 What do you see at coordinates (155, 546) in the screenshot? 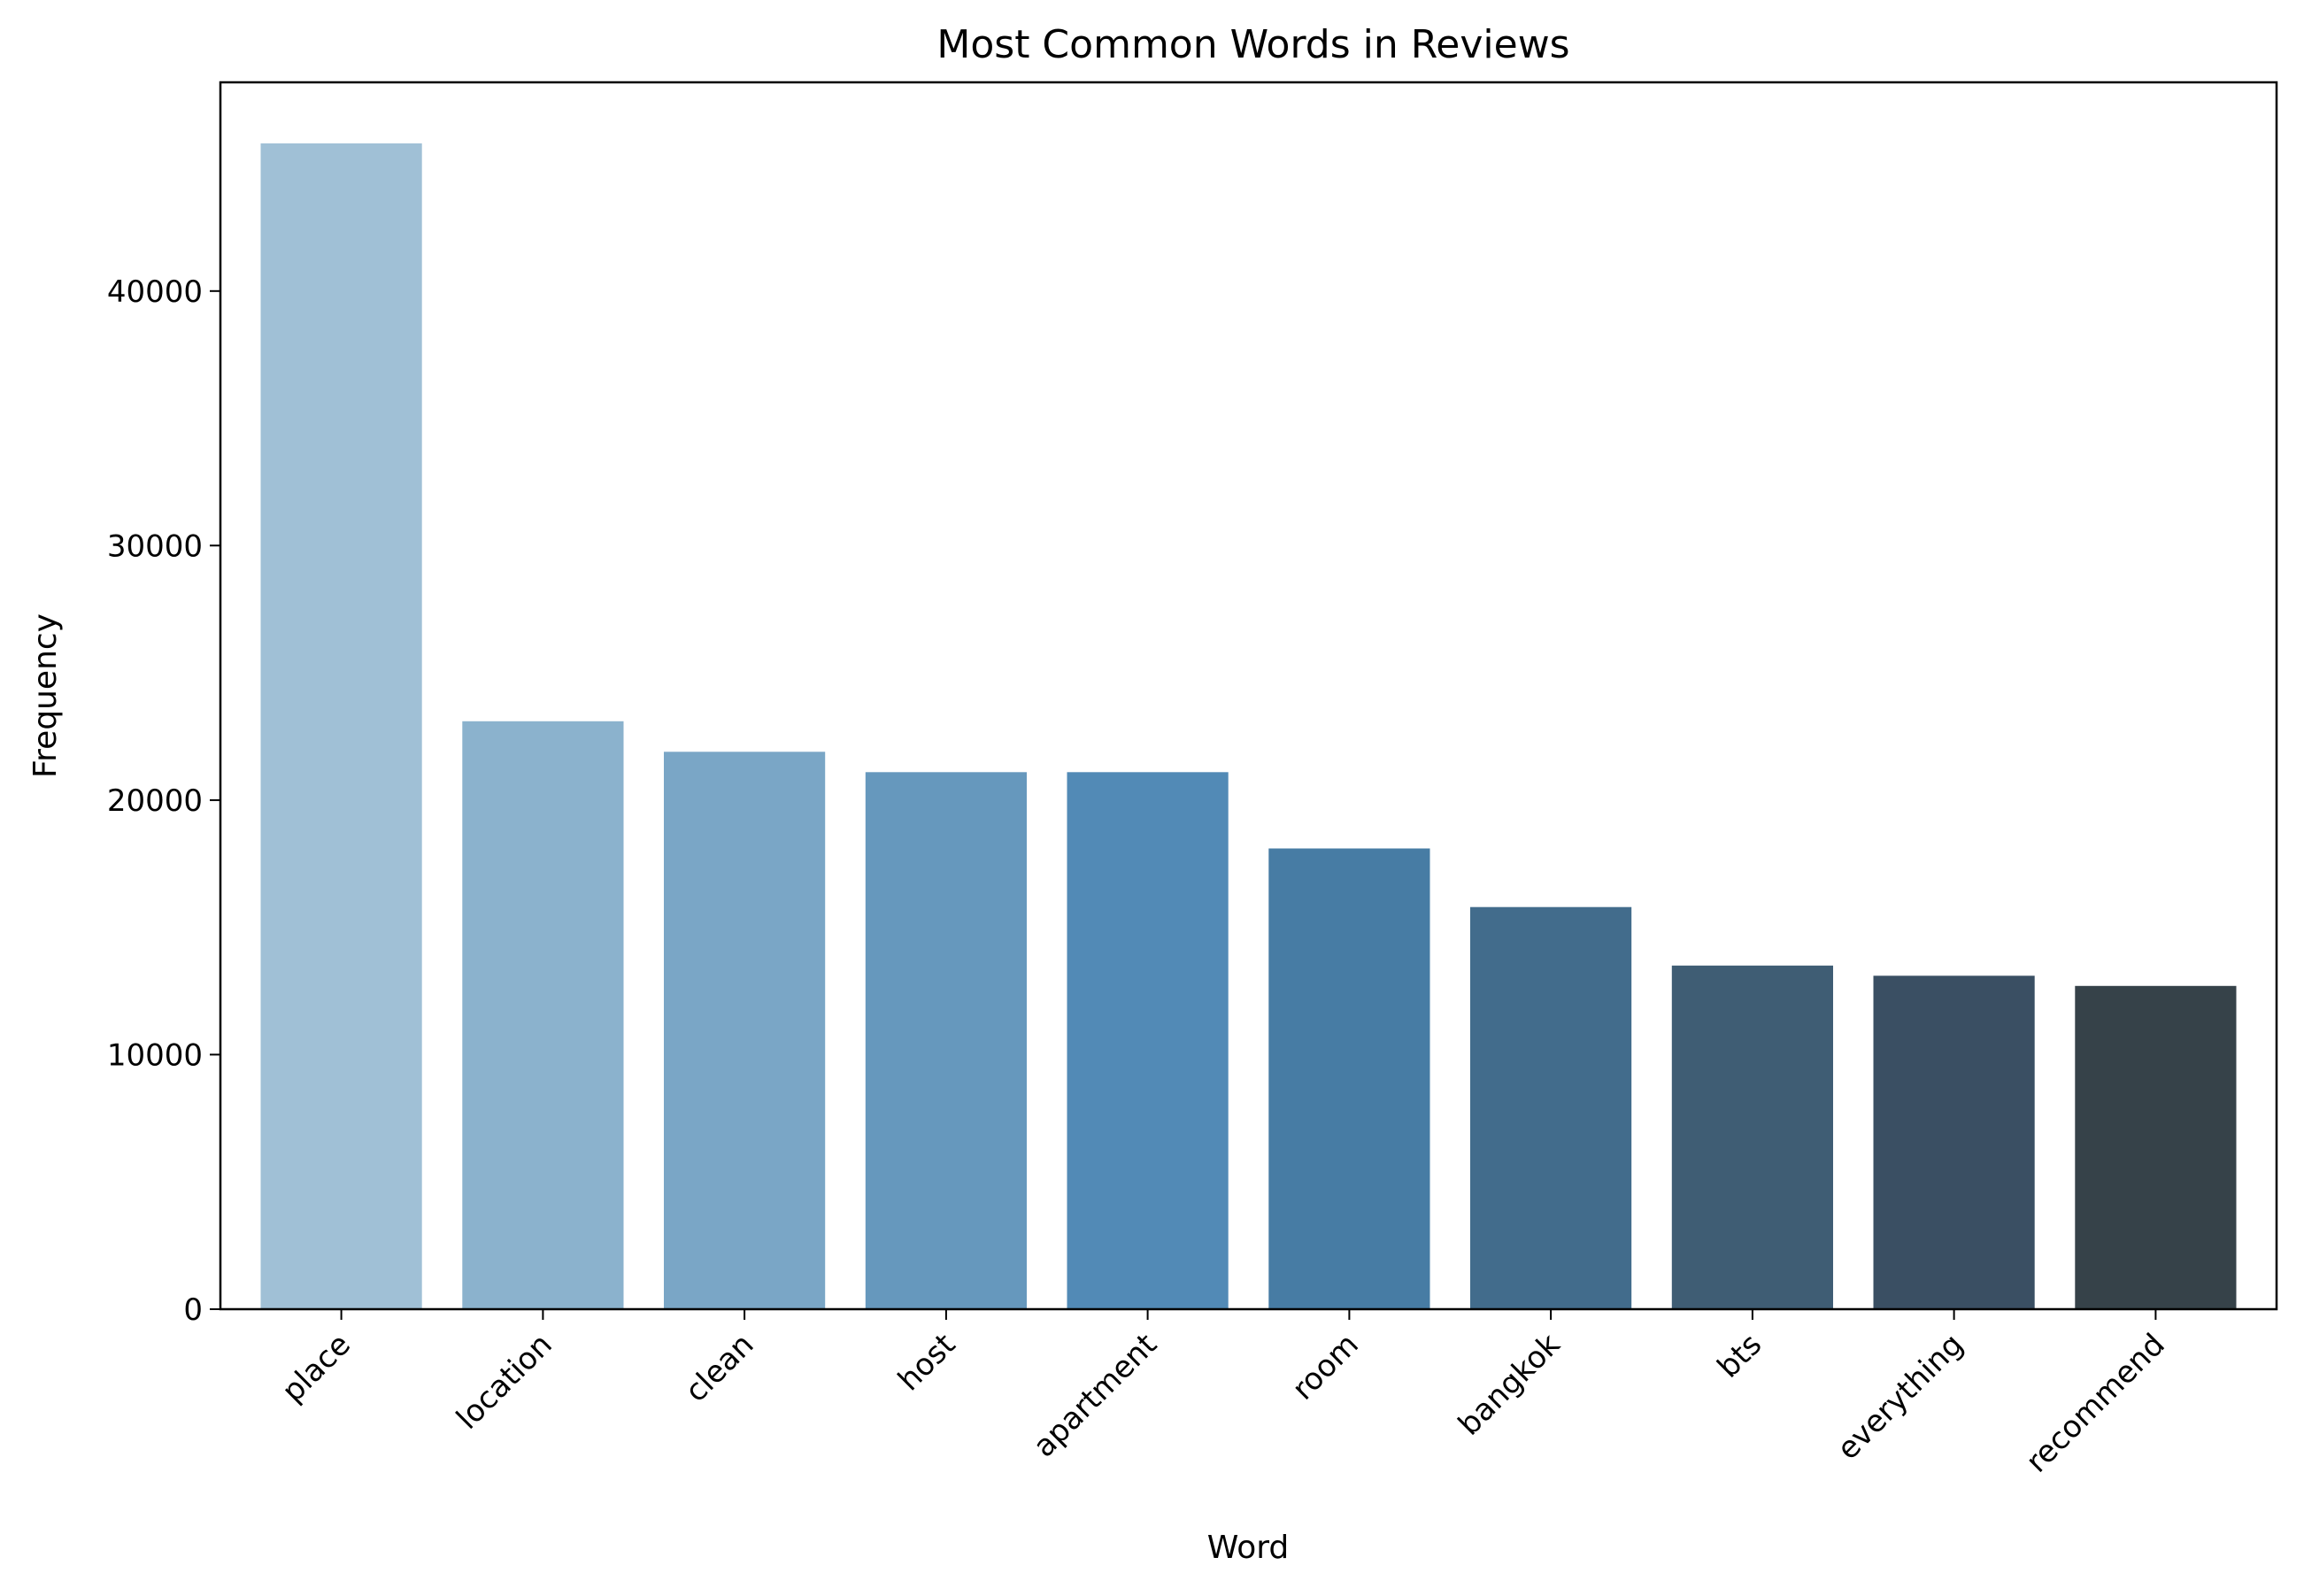
I see `y-tick-label-30000: 30000` at bounding box center [155, 546].